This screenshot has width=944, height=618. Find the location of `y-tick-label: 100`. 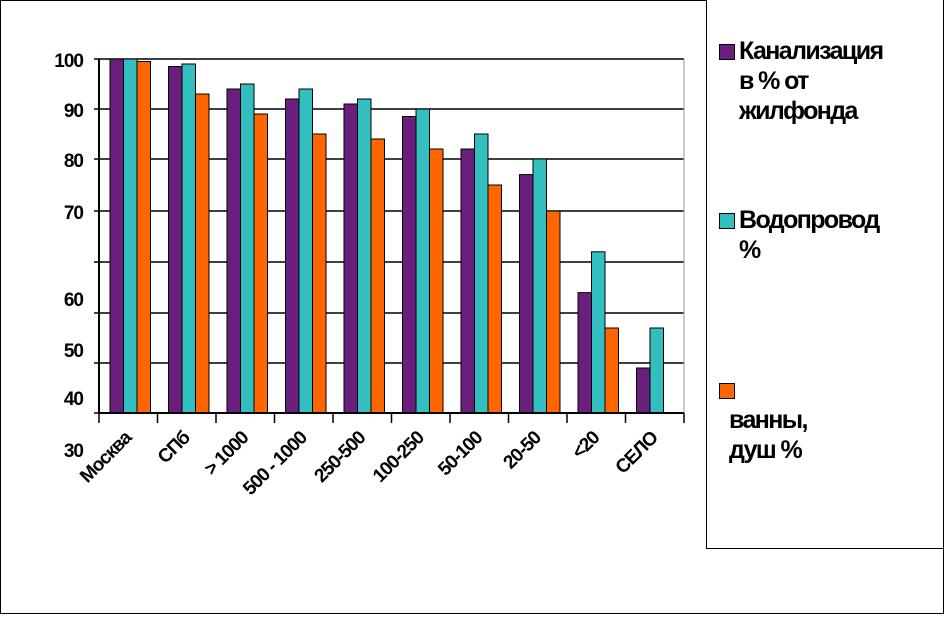

y-tick-label: 100 is located at coordinates (68, 61).